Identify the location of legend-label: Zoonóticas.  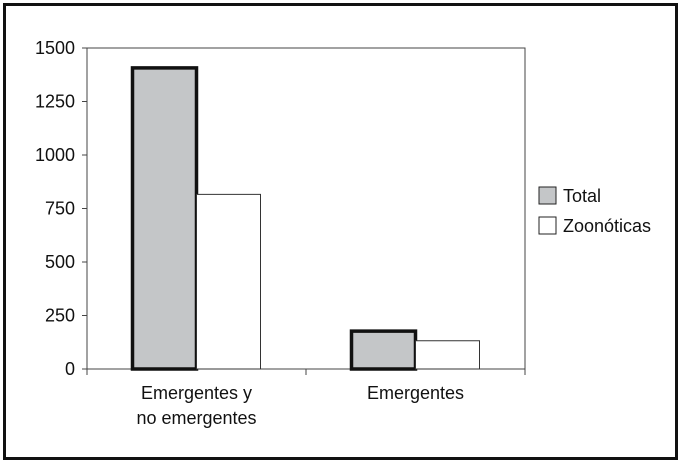
(607, 226).